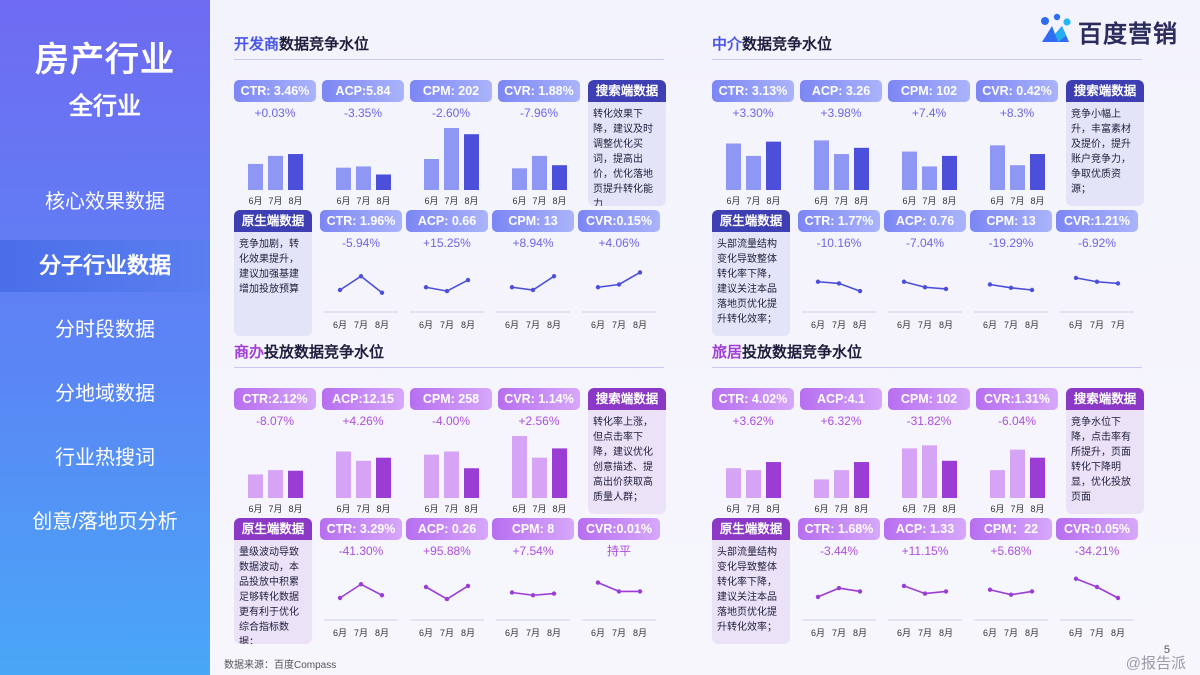 Image resolution: width=1200 pixels, height=675 pixels. I want to click on native-metric-card: CPM：22 +5.68% 6月 7月 8月, so click(1011, 581).